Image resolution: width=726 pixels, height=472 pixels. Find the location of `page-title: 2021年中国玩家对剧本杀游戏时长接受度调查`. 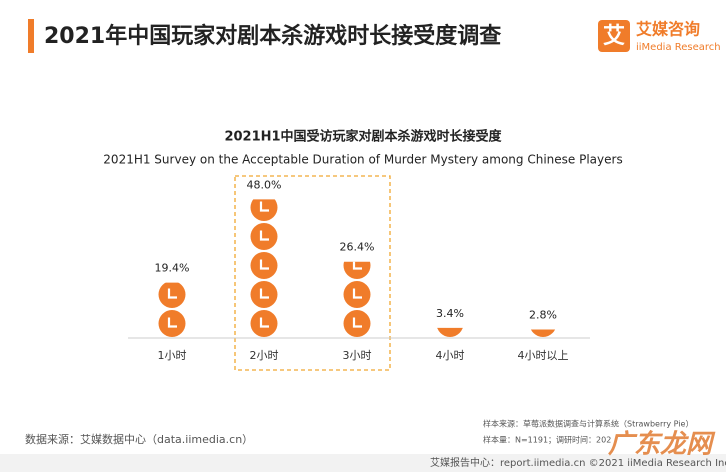

page-title: 2021年中国玩家对剧本杀游戏时长接受度调查 is located at coordinates (272, 36).